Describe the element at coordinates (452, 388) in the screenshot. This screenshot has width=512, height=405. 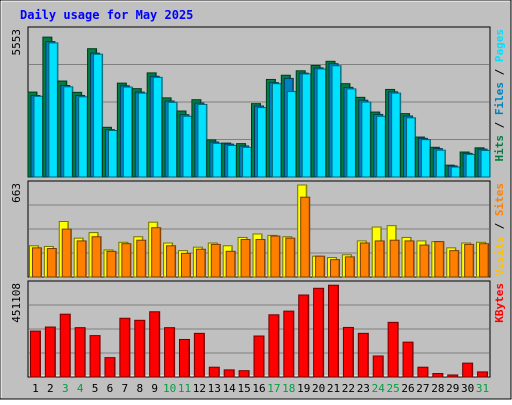
I see `day-label-29: 29` at that location.